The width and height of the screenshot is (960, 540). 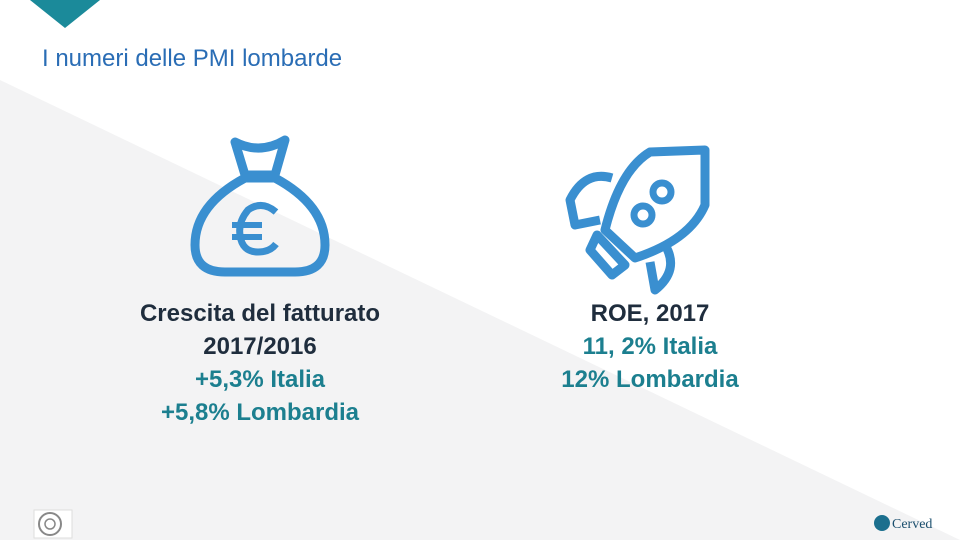 I want to click on item-value: +5,8% Lombardia, so click(x=260, y=412).